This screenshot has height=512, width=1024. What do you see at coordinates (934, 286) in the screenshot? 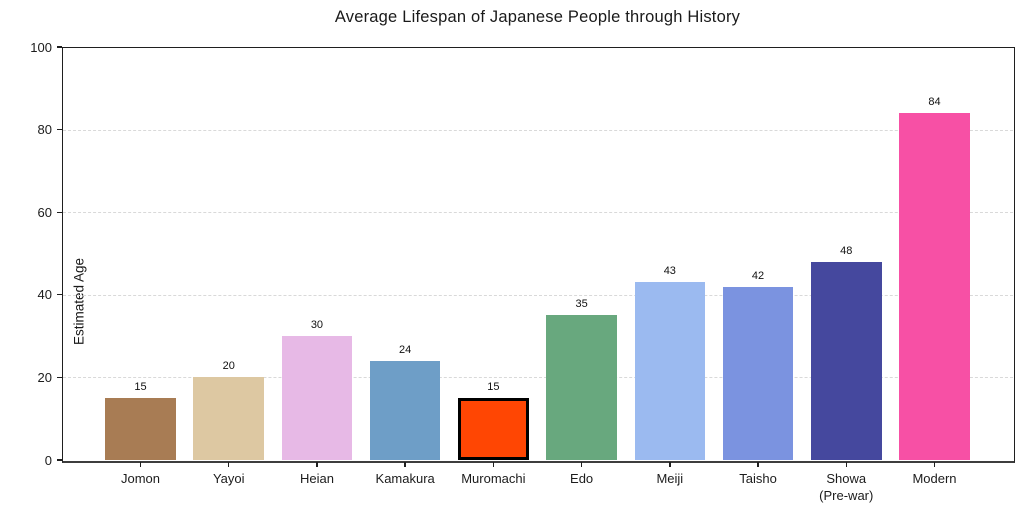
I see `bar-modern` at bounding box center [934, 286].